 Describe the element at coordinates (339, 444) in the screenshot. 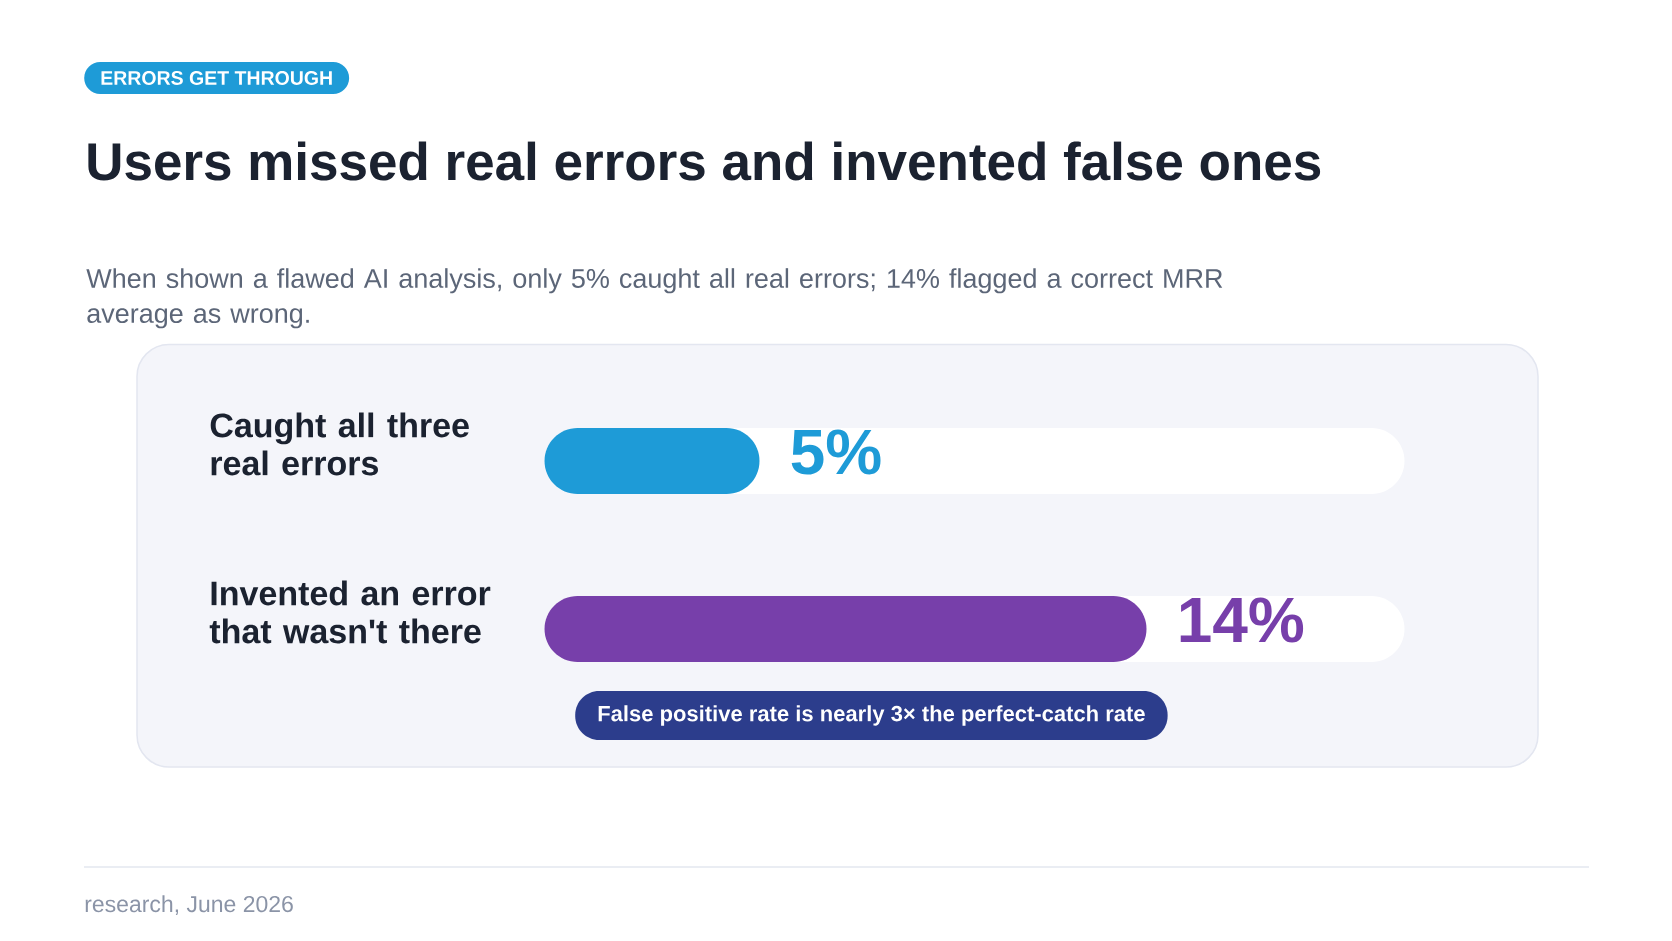

I see `y-tick-label: Caught all three real errors` at that location.